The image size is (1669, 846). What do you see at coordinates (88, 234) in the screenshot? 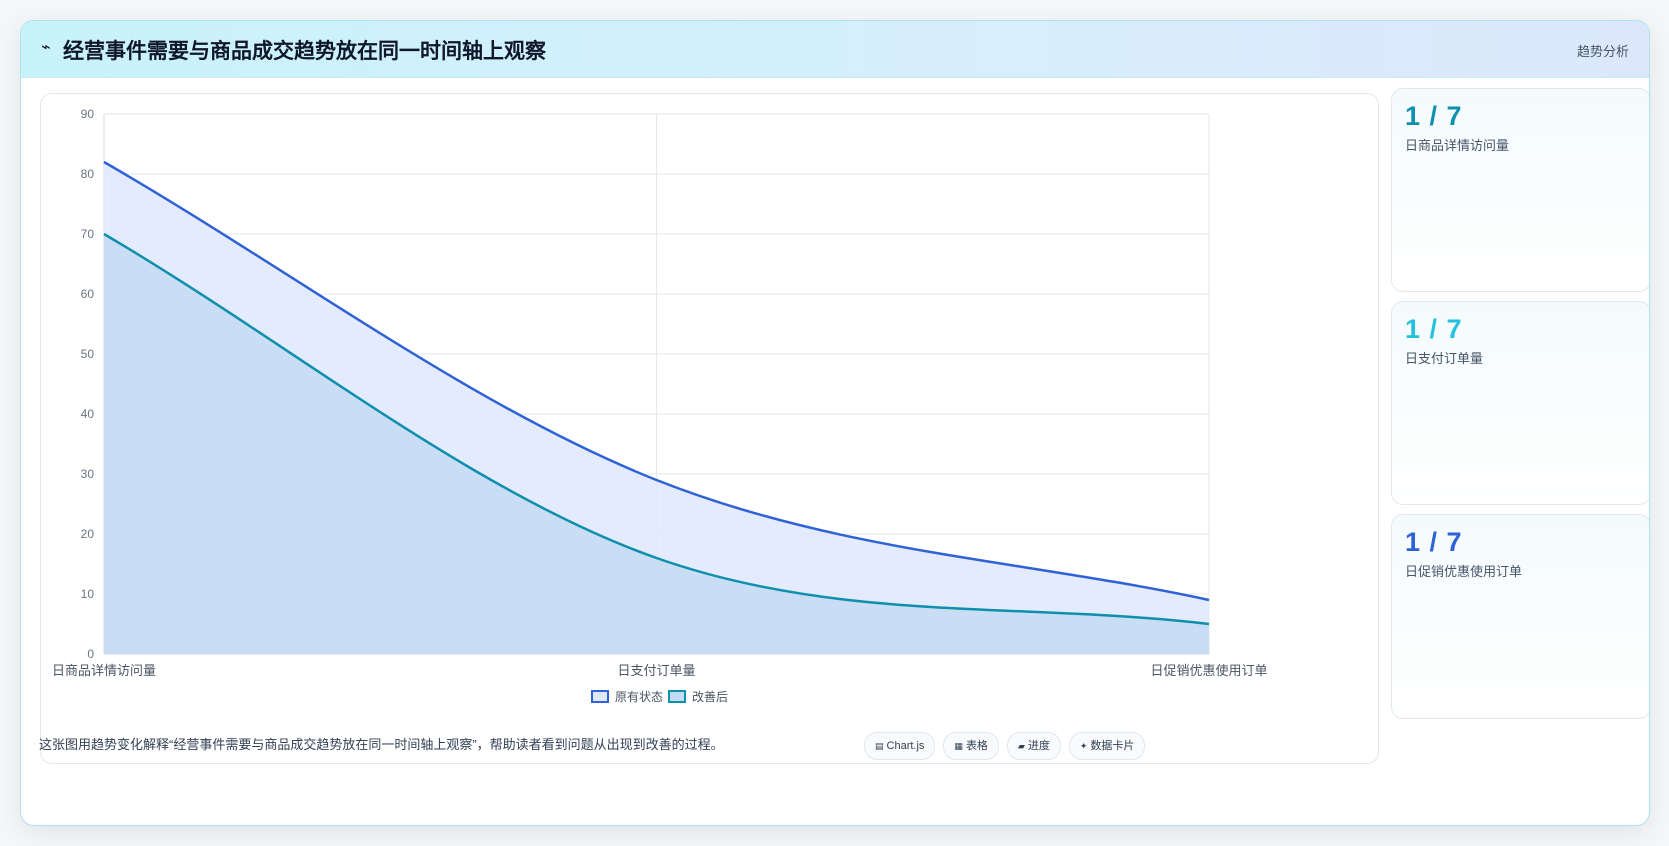
I see `y-tick-label: 70` at bounding box center [88, 234].